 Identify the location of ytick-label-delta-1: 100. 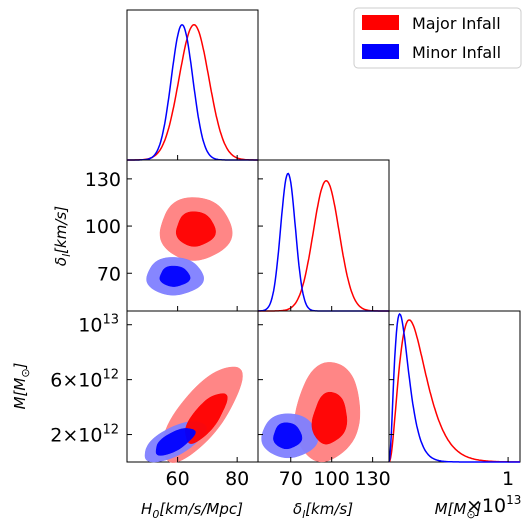
(103, 227).